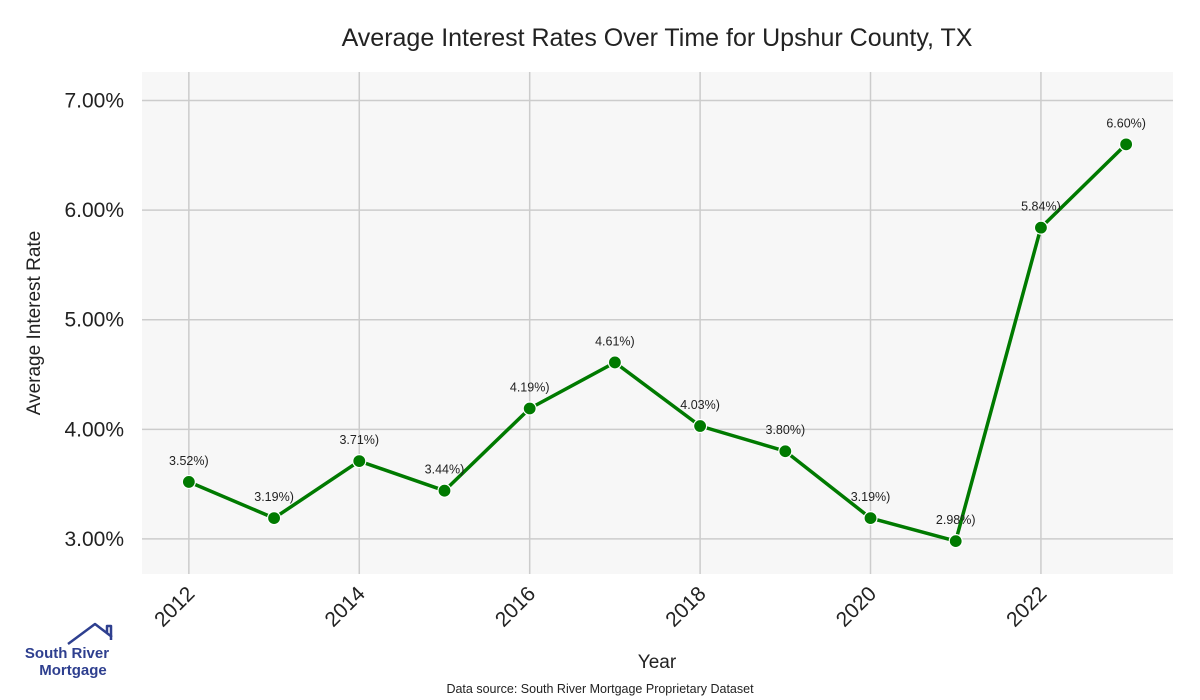 Image resolution: width=1200 pixels, height=700 pixels. What do you see at coordinates (94, 210) in the screenshot?
I see `y-tick-label: 6.00%` at bounding box center [94, 210].